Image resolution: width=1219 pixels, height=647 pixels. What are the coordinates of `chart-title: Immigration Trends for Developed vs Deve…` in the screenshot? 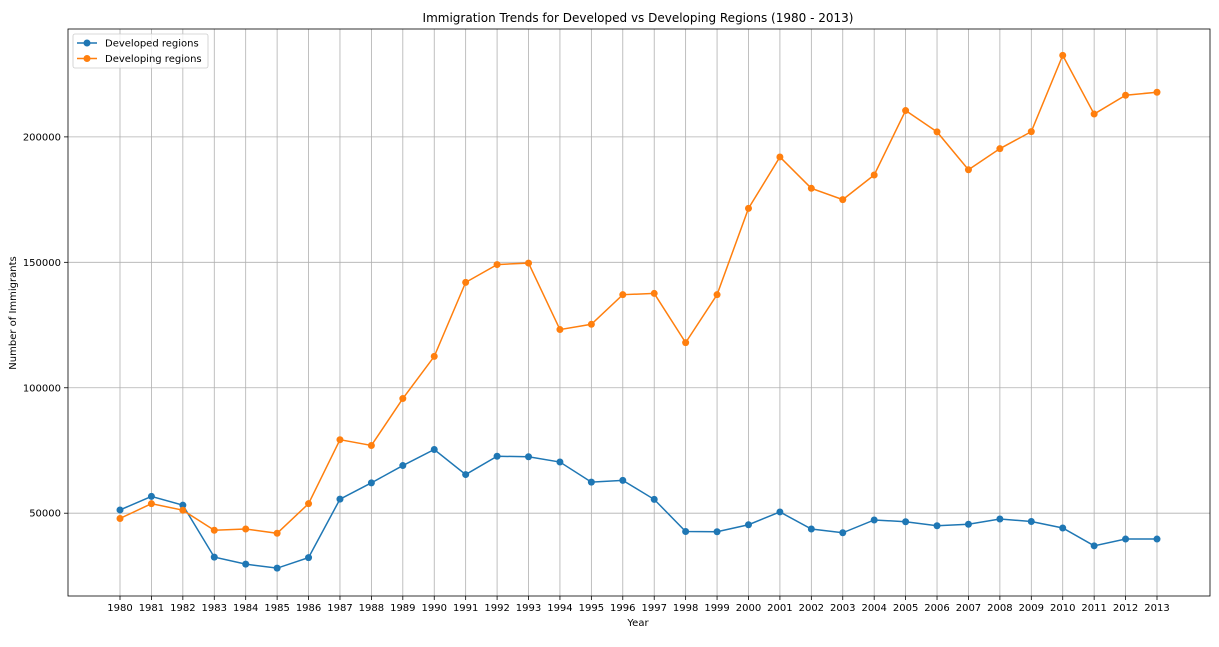 It's located at (638, 18).